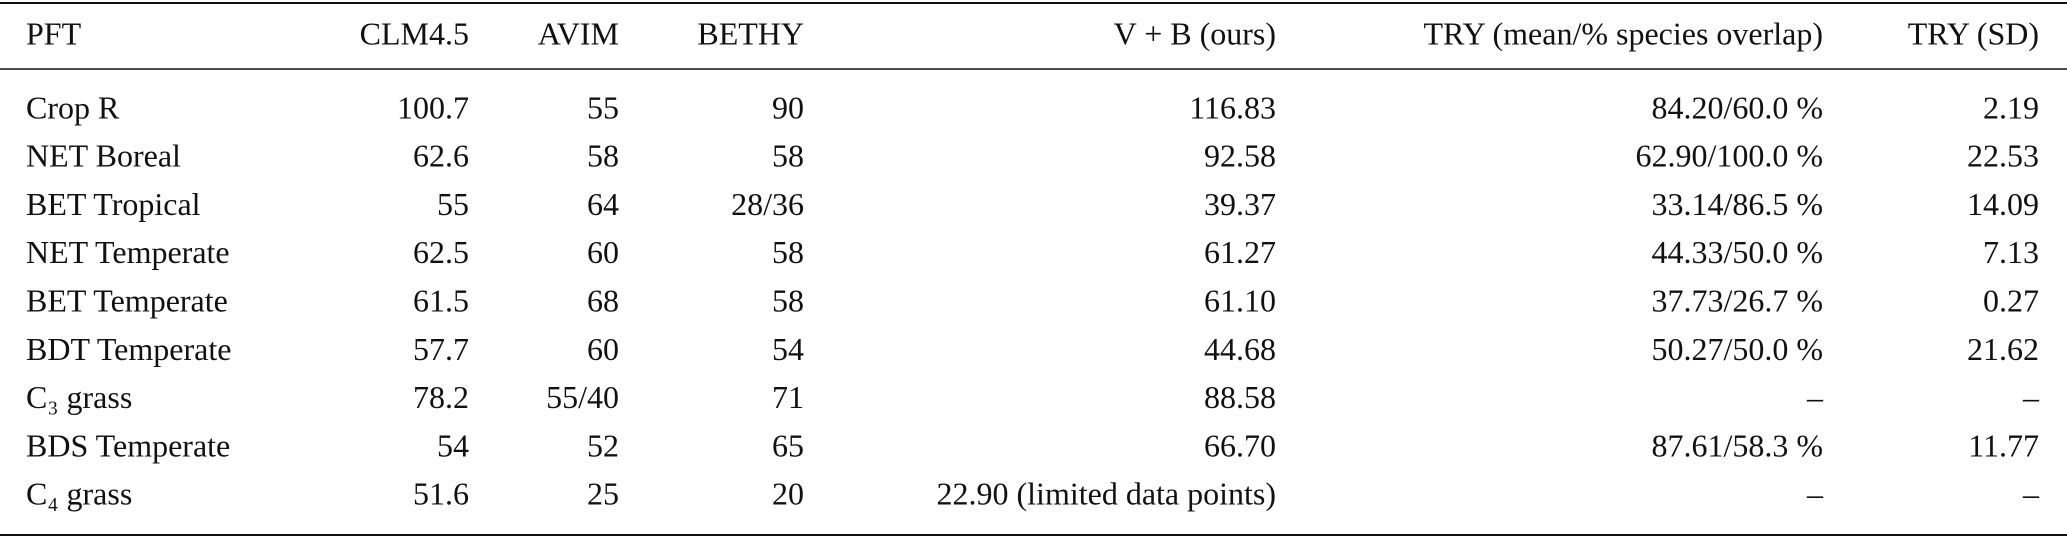 Image resolution: width=2067 pixels, height=539 pixels. I want to click on header-cell: TRY (mean/% species overlap), so click(1623, 33).